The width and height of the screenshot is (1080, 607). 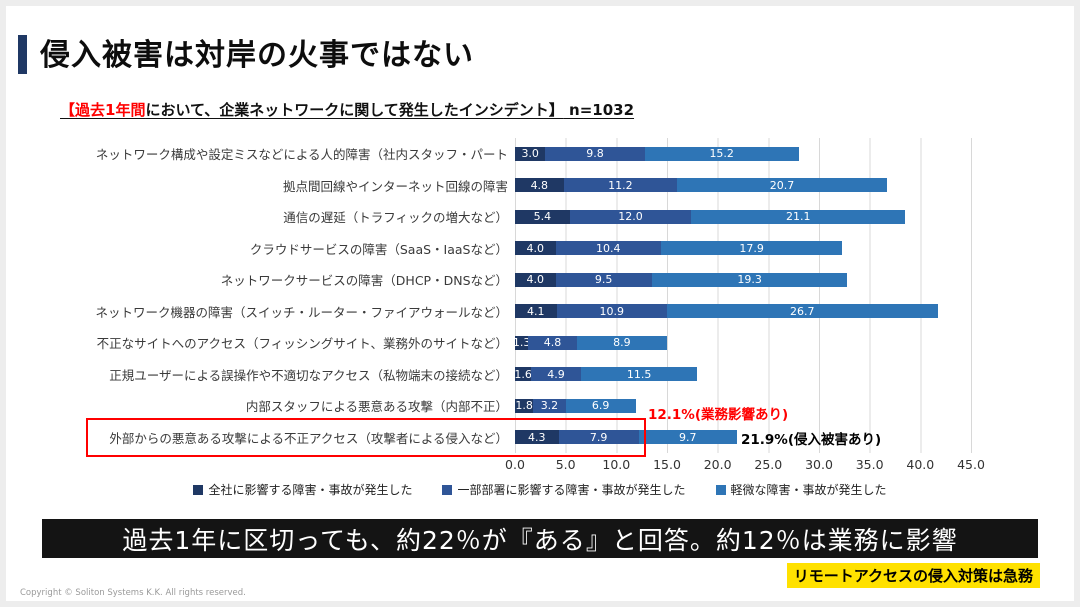 I want to click on bar-segment: 1.6, so click(x=523, y=374).